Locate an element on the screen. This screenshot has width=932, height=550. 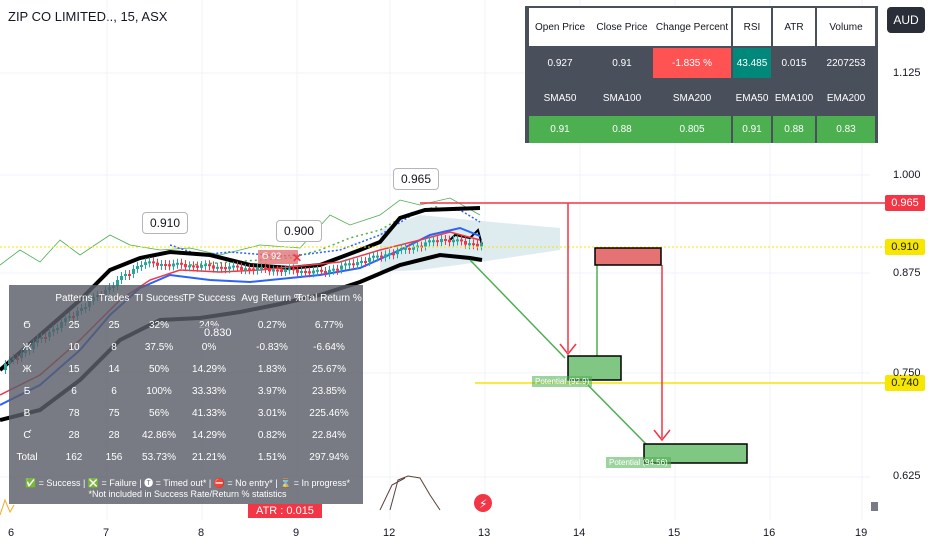
pattern-cell: -0.83% is located at coordinates (272, 347).